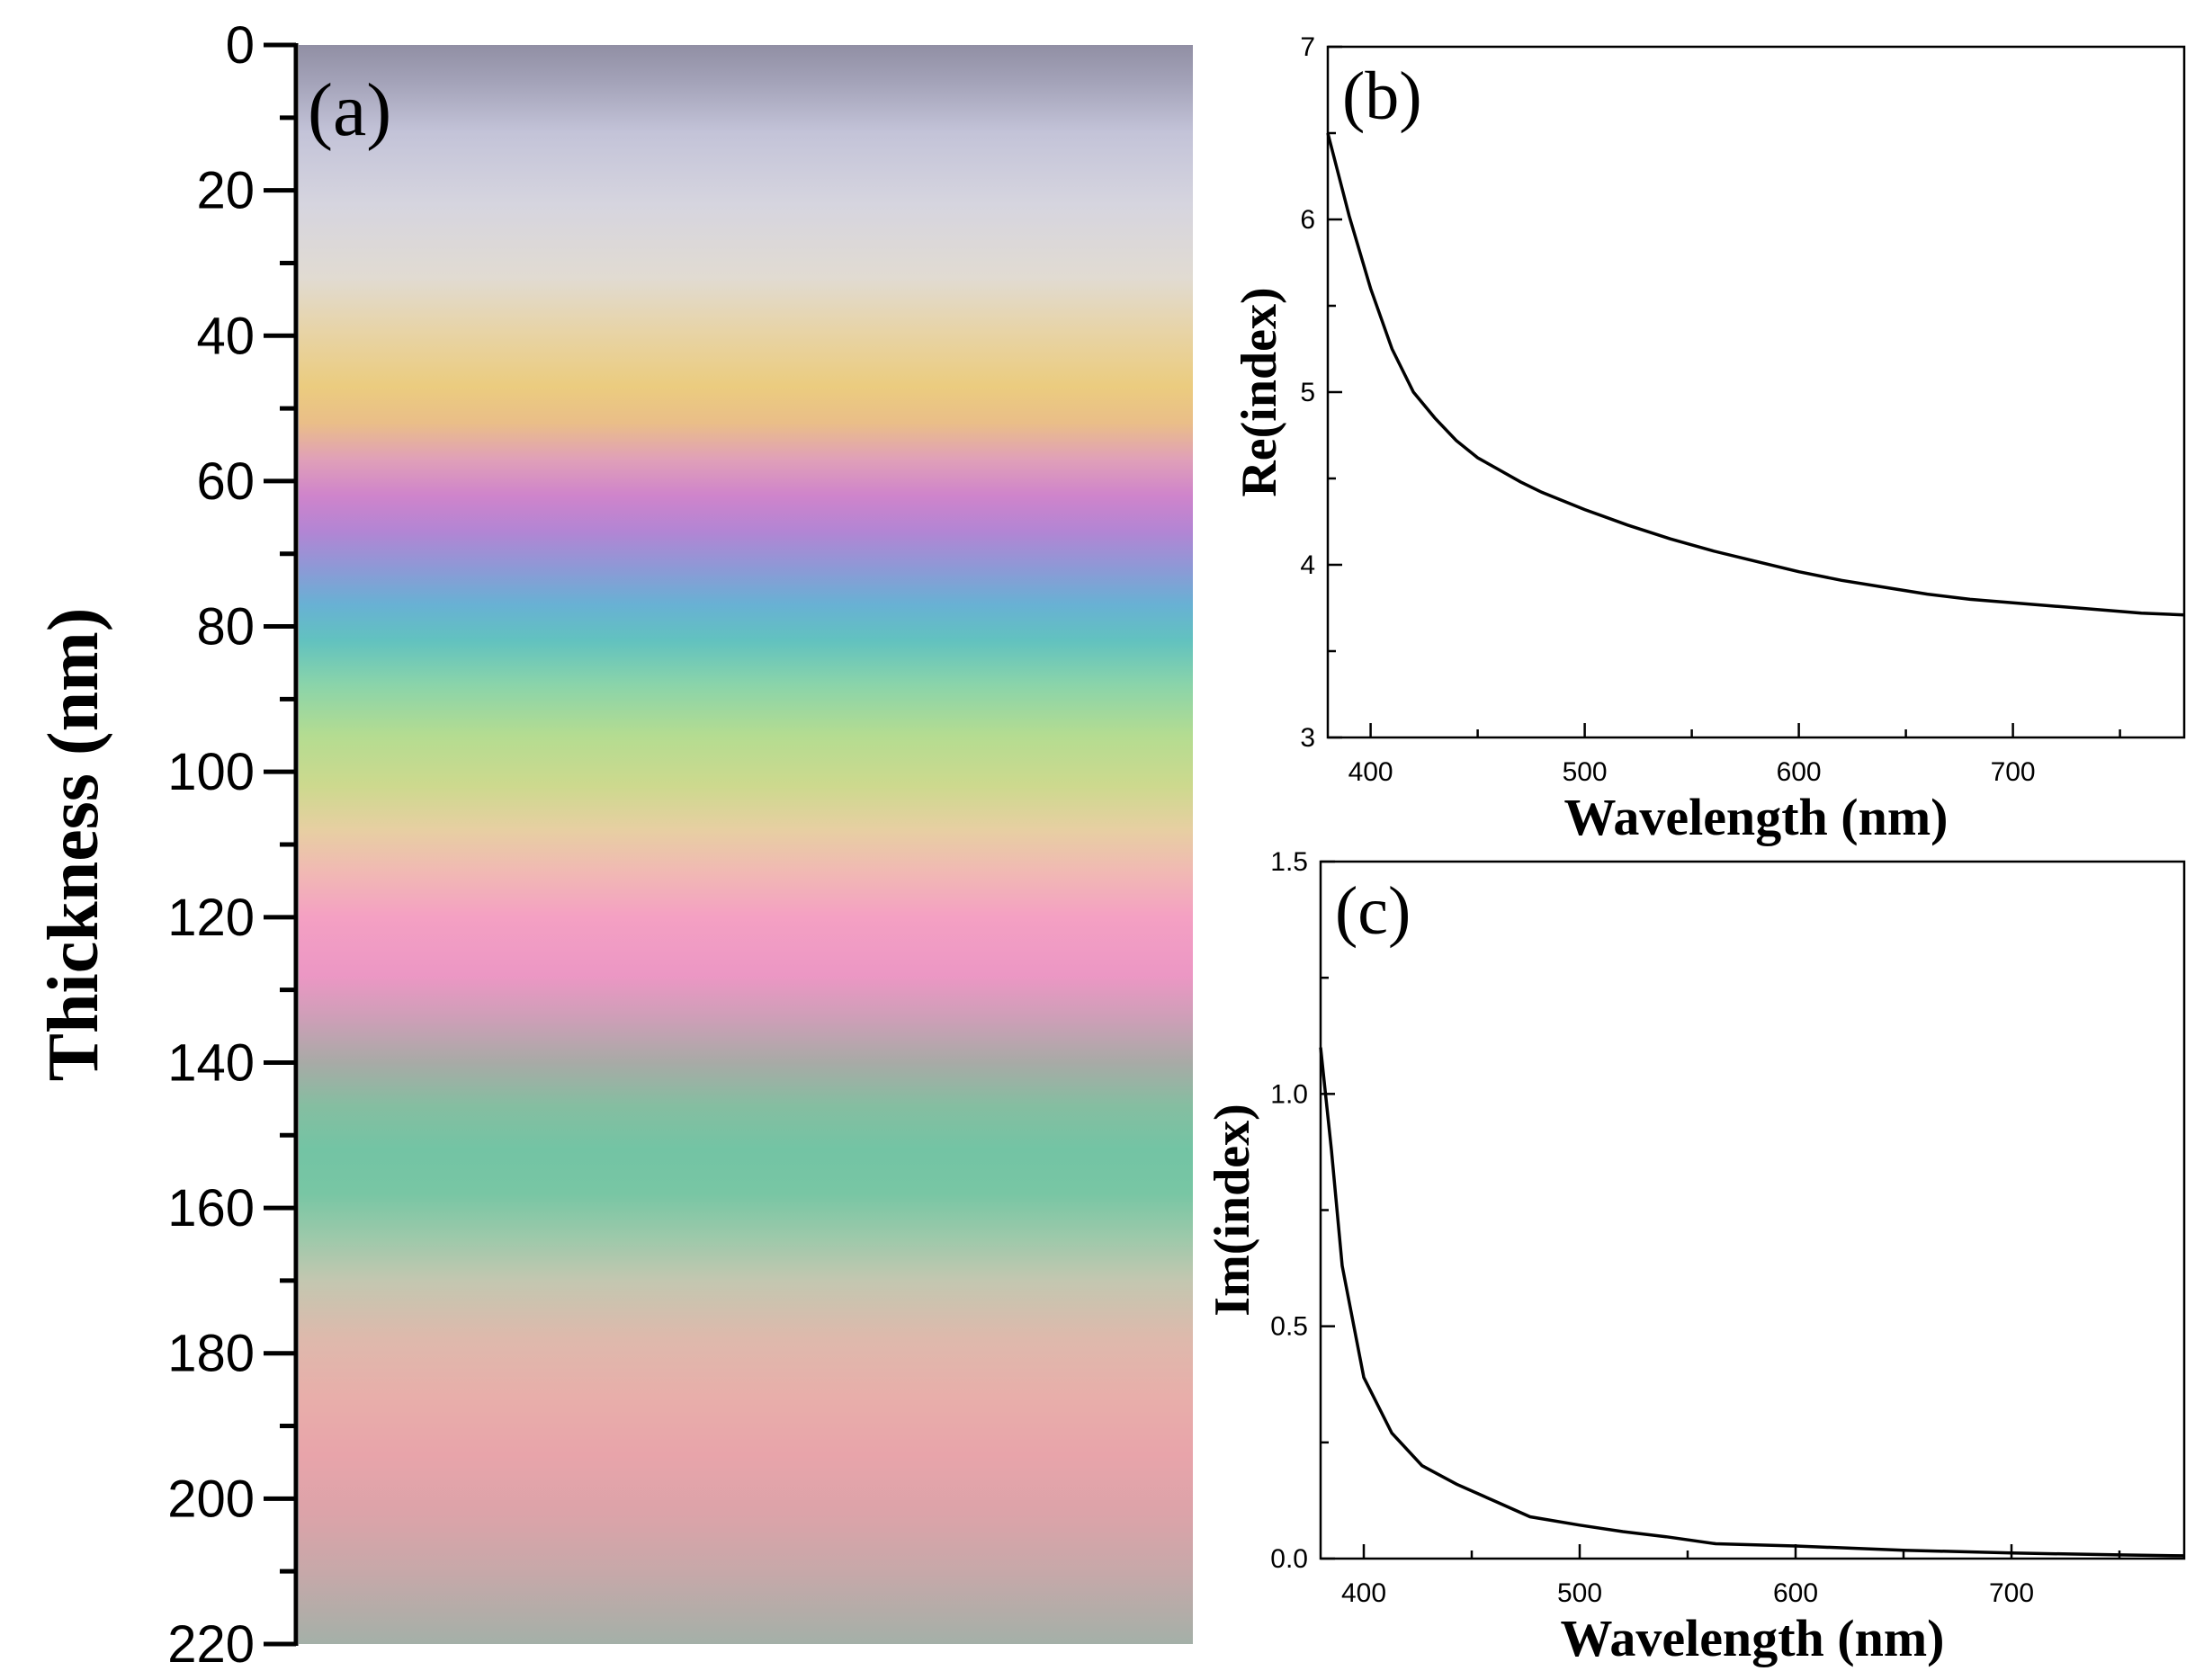  What do you see at coordinates (1307, 565) in the screenshot?
I see `b-y-tick-label: 4` at bounding box center [1307, 565].